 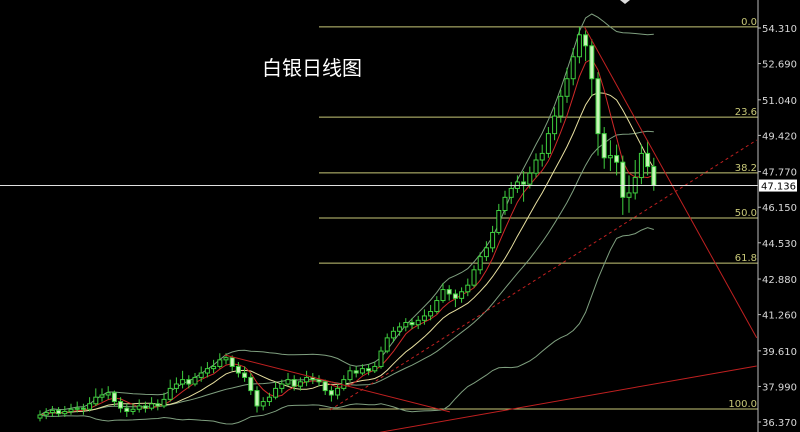 I want to click on price-axis-label: 54.310, so click(x=779, y=29).